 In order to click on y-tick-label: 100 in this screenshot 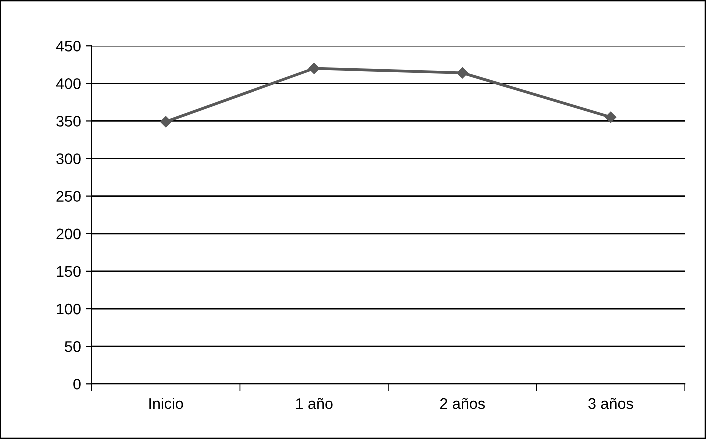, I will do `click(69, 309)`.